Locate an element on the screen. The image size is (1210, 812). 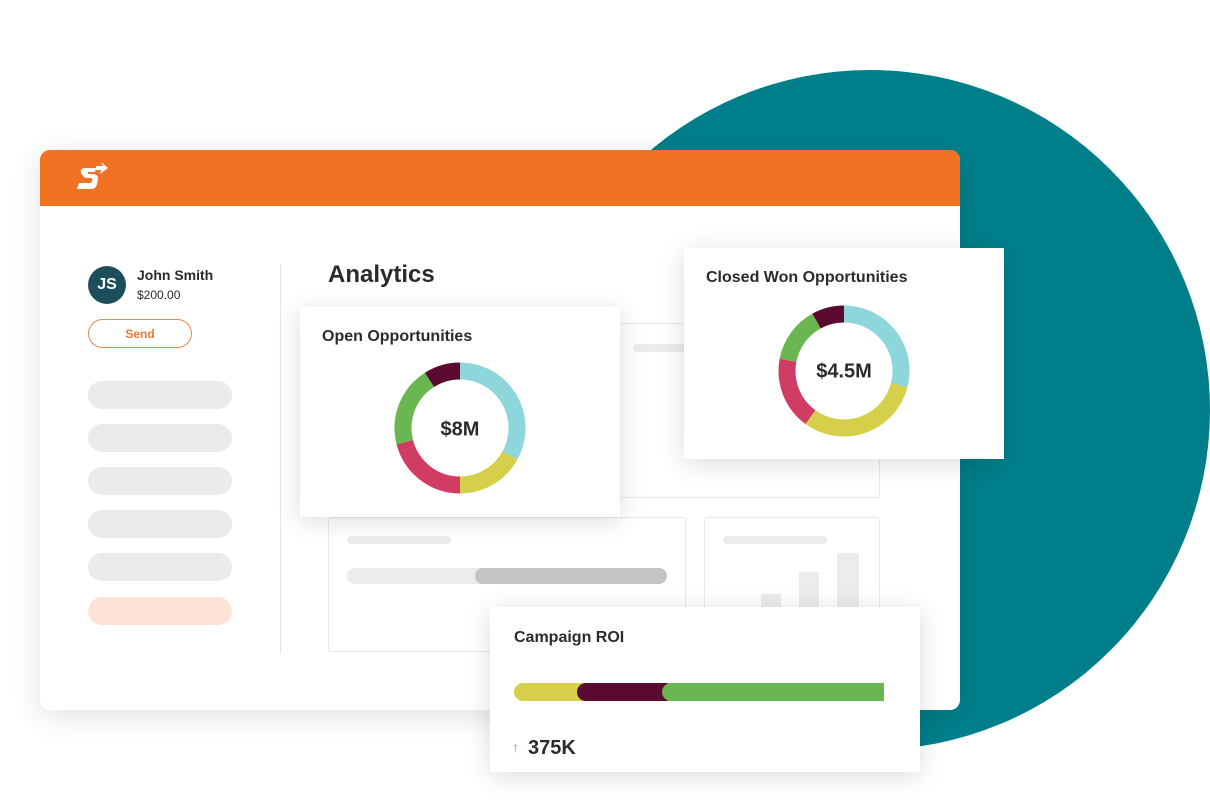
top-bar is located at coordinates (500, 178).